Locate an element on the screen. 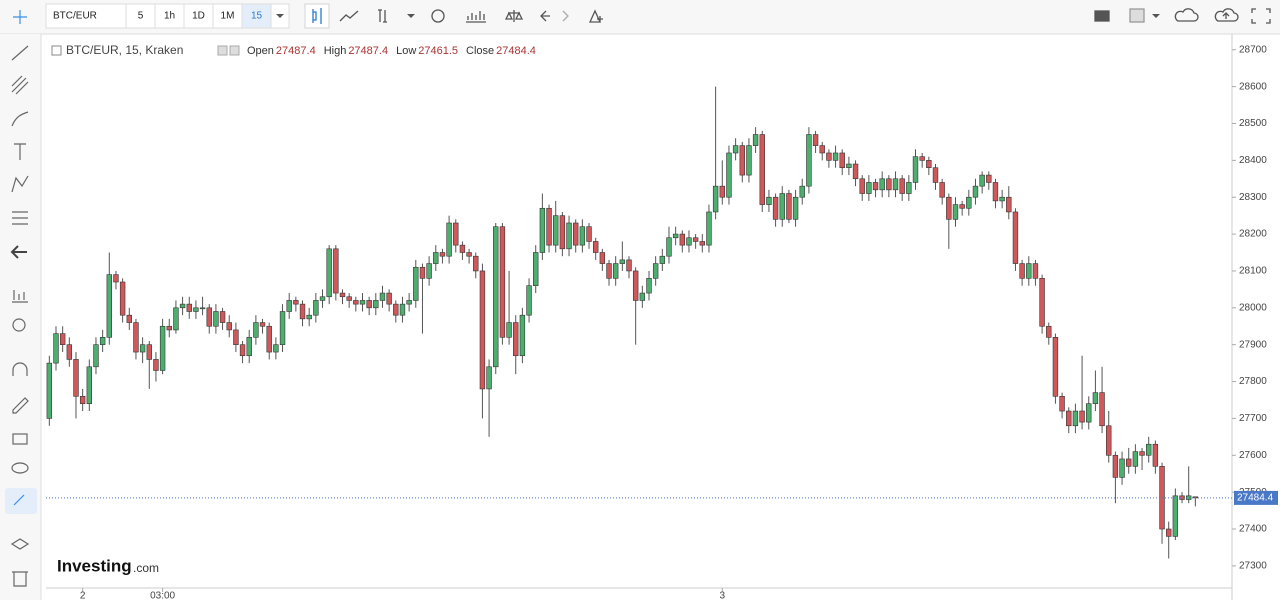 The image size is (1280, 605). pattern-icon is located at coordinates (20, 184).